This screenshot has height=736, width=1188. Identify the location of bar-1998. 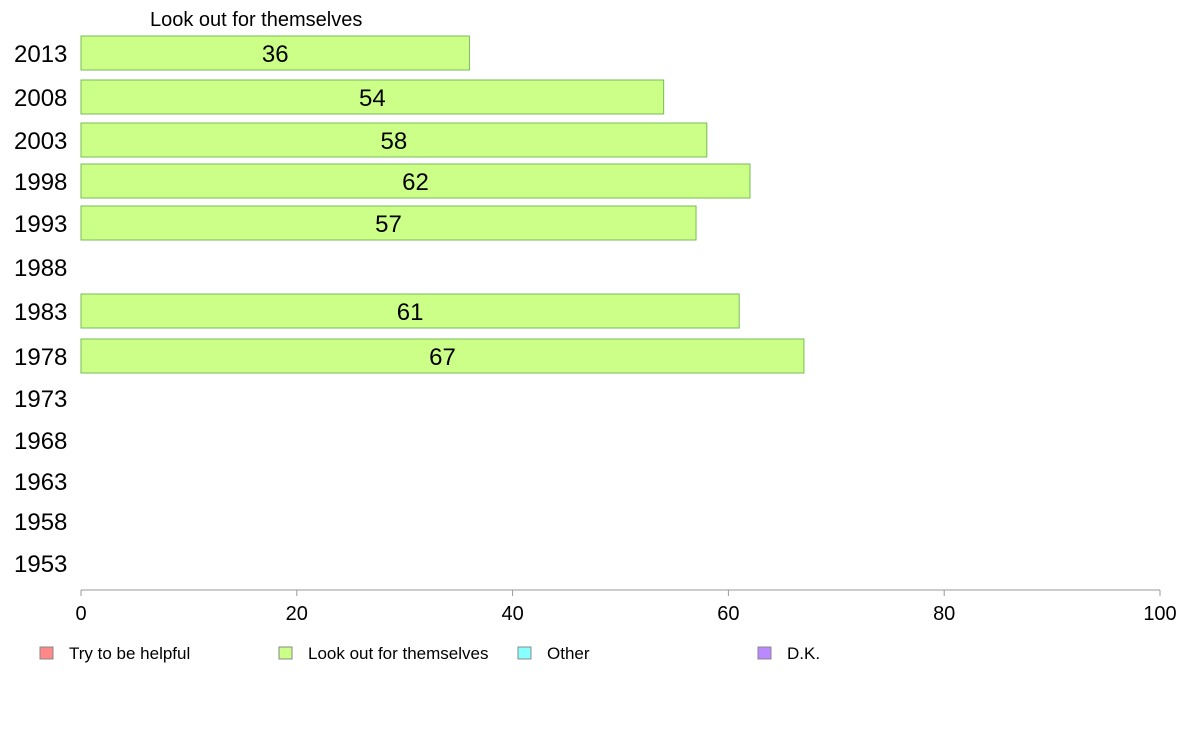
(415, 181).